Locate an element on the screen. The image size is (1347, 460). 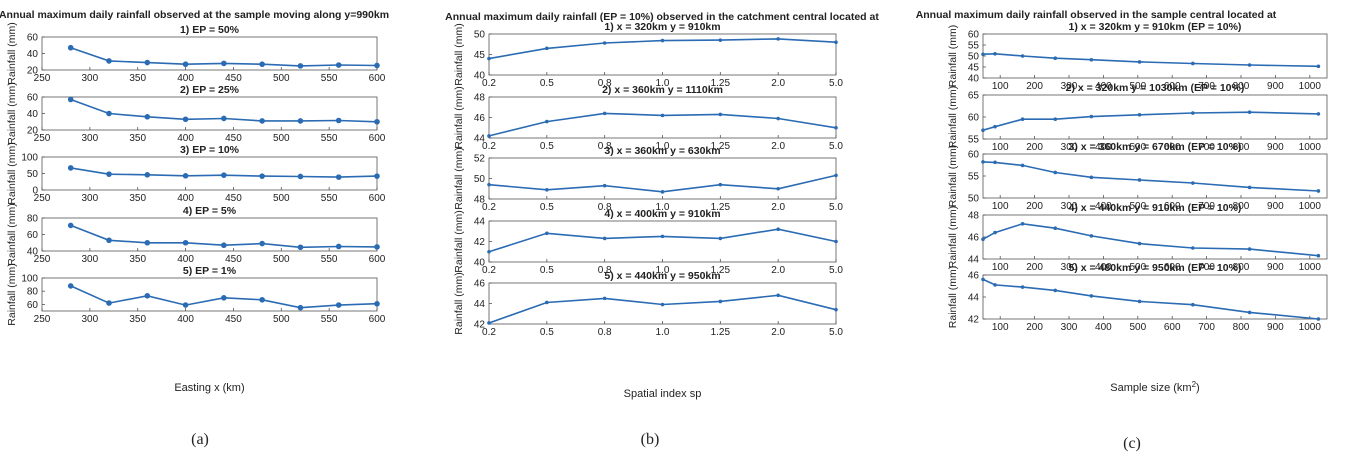
subplot-title: 5) x = 480km y = 950km (EP = 10%) is located at coordinates (1155, 268).